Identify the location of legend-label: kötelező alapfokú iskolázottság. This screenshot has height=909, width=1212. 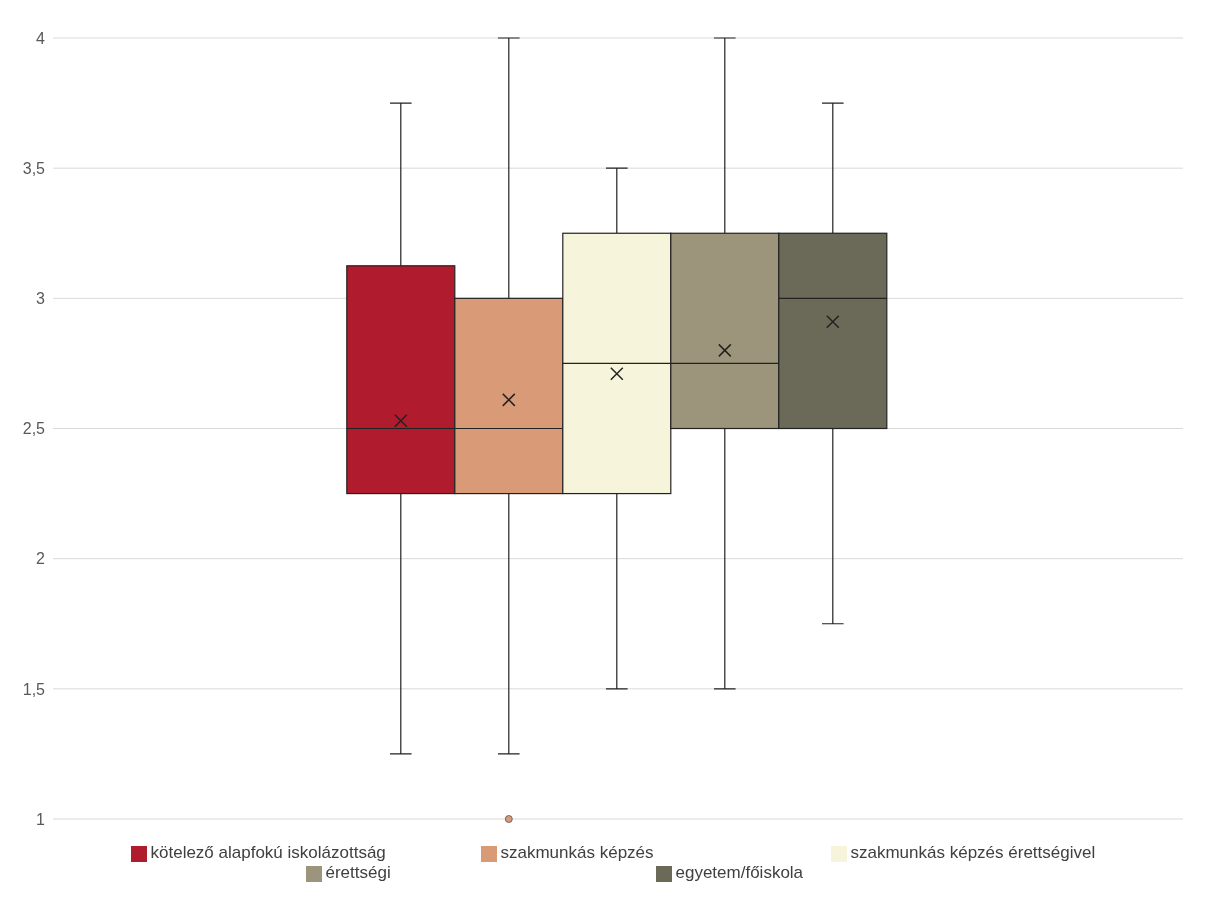
(268, 853).